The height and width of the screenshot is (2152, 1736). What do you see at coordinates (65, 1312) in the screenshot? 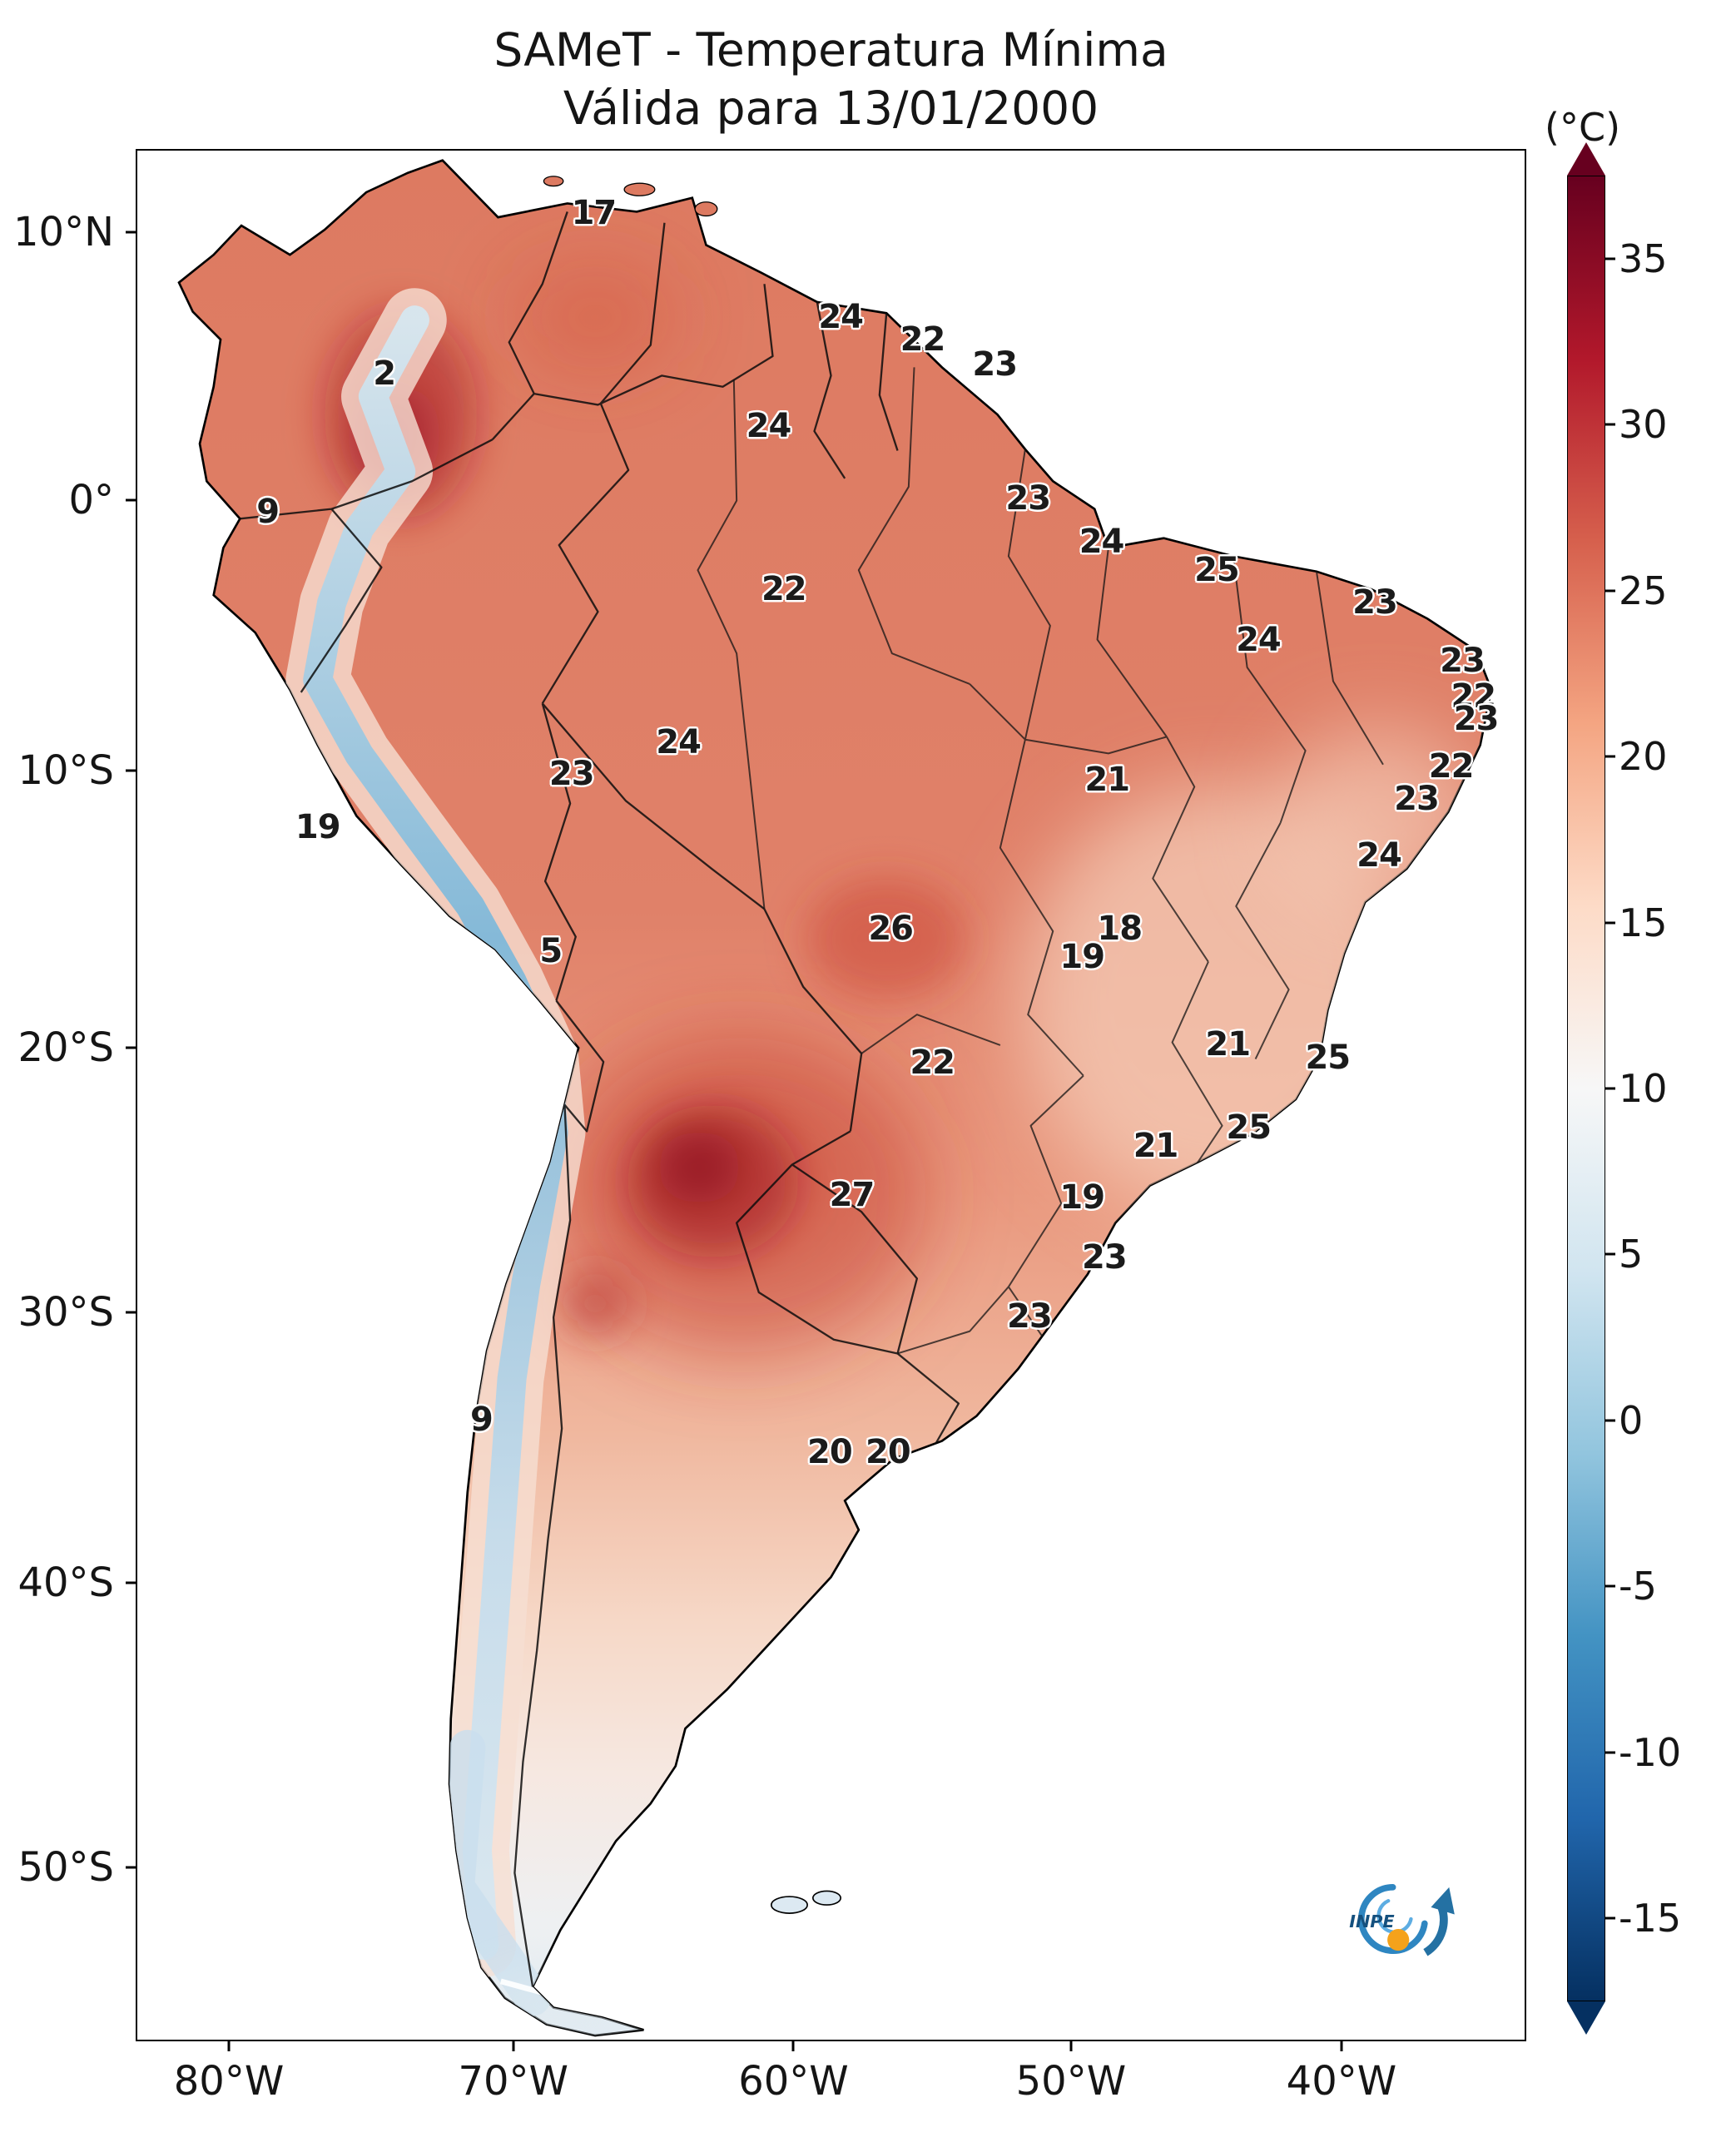
I see `lat-tick-label: 30°S` at bounding box center [65, 1312].